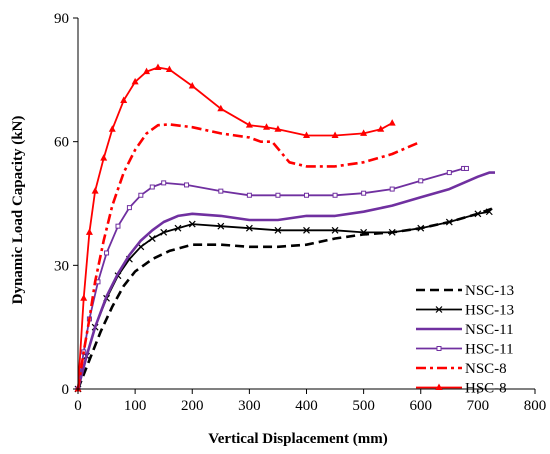  I want to click on legend-item-nsc-13: NSC-13, so click(465, 291).